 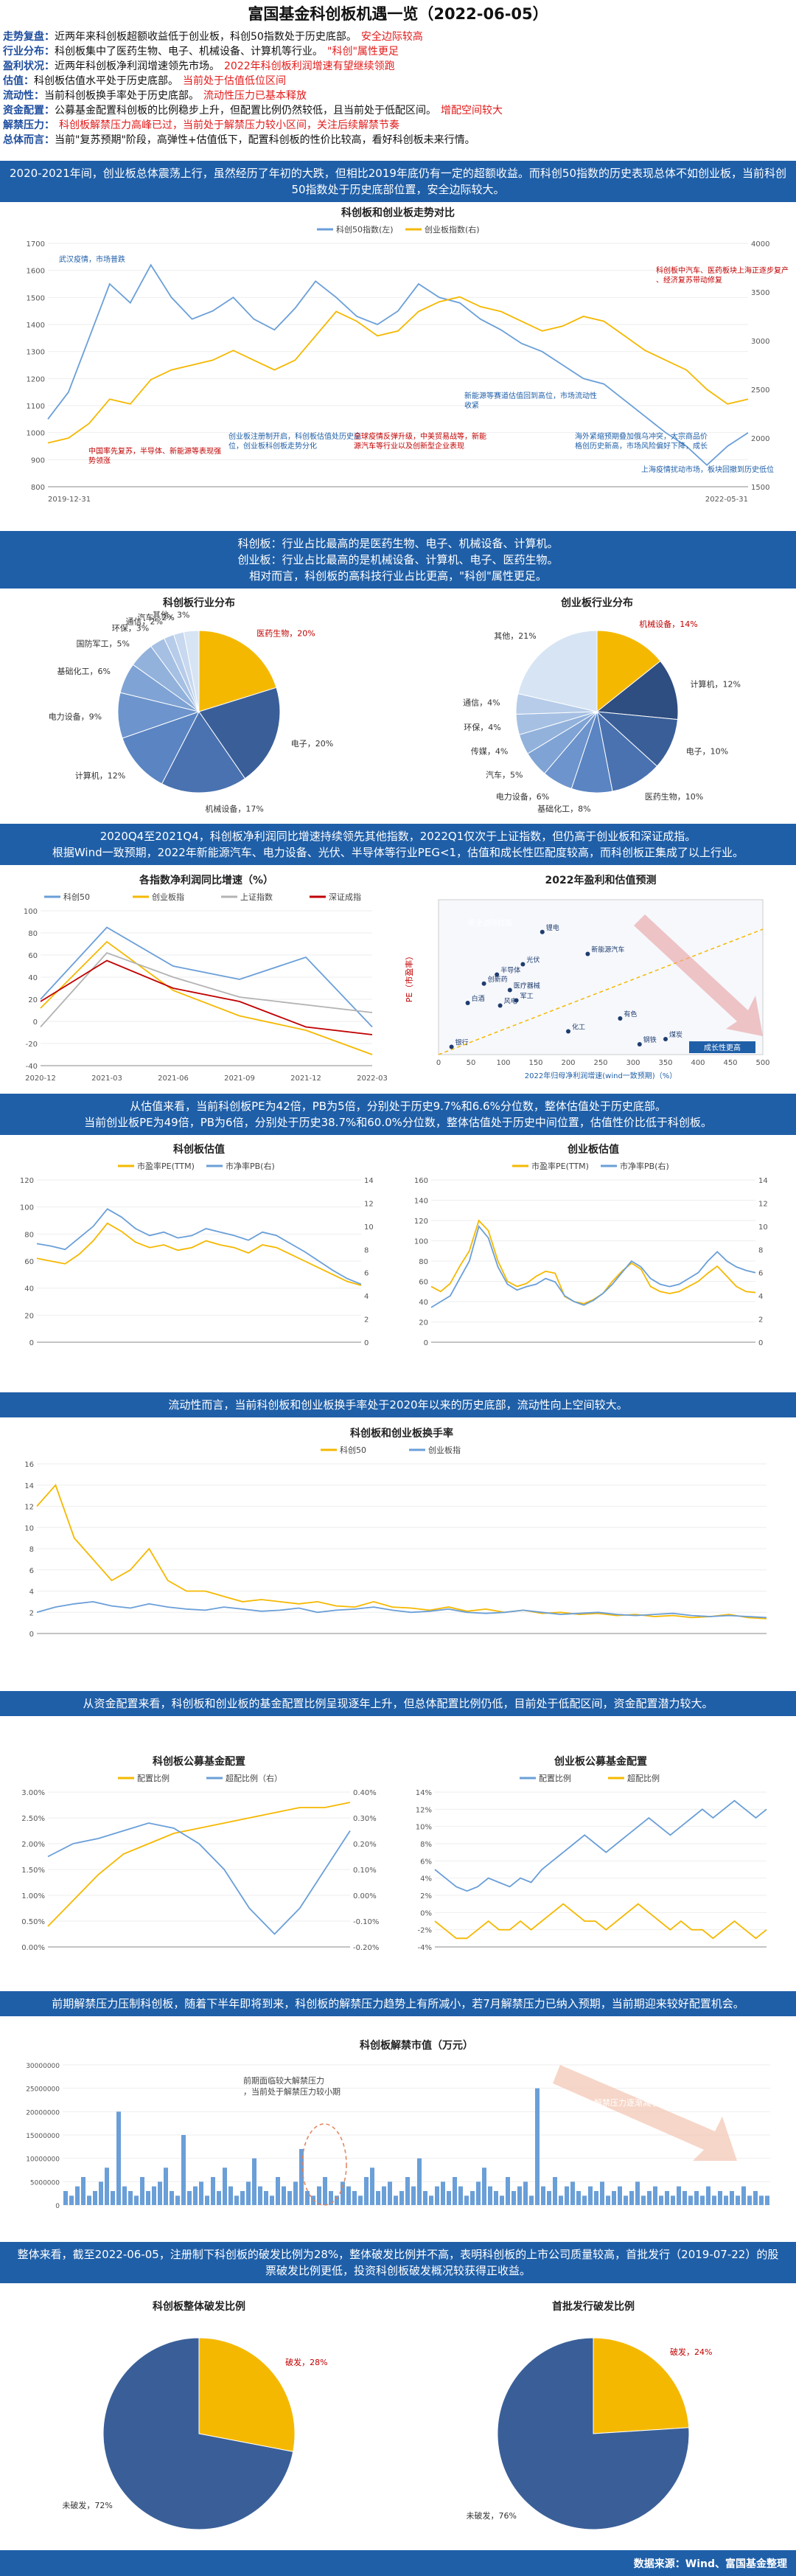 I want to click on annotation: 势领涨, so click(x=99, y=460).